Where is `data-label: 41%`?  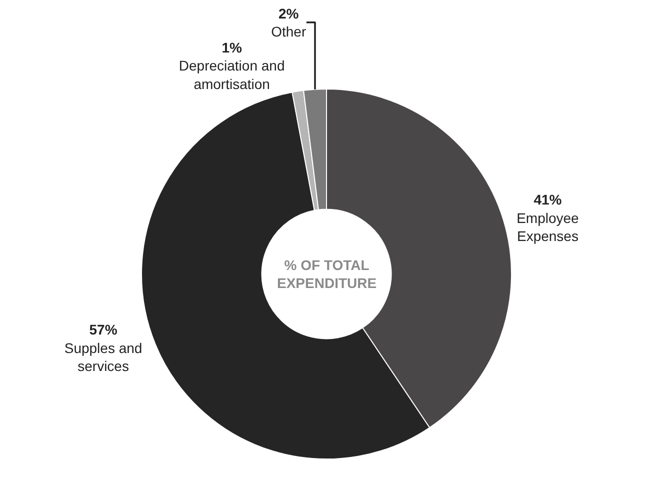
data-label: 41% is located at coordinates (548, 200).